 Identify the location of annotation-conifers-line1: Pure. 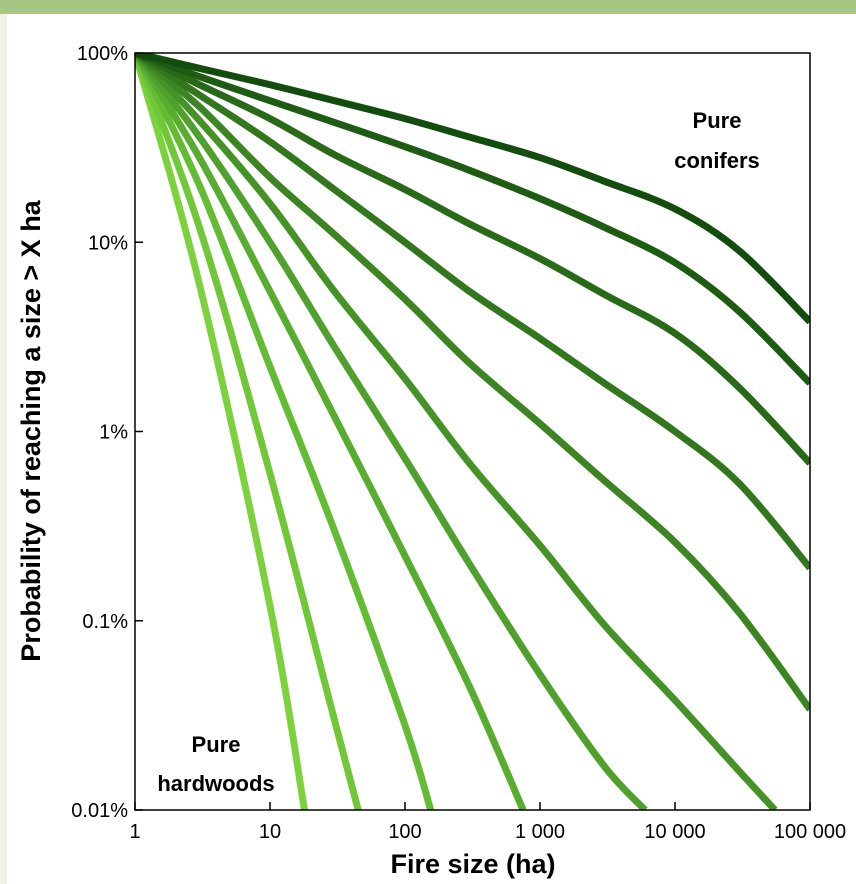
(717, 120).